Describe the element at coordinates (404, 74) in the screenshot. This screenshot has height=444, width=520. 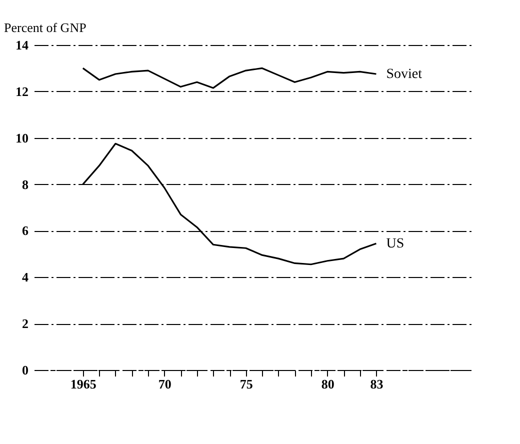
I see `series-label: Soviet` at that location.